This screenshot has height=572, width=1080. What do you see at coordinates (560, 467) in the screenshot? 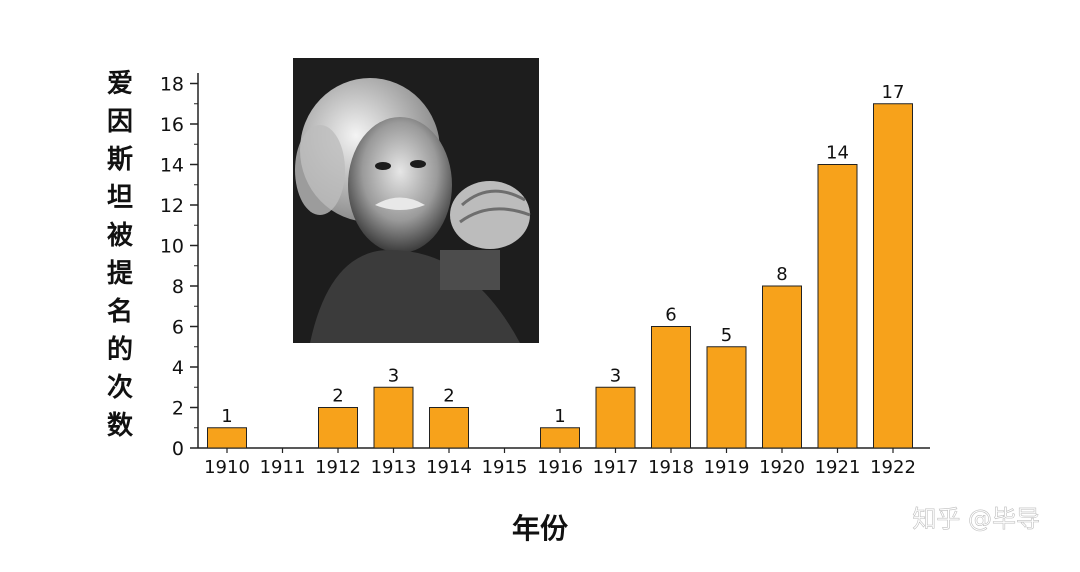
I see `x-tick-label: 1916` at bounding box center [560, 467].